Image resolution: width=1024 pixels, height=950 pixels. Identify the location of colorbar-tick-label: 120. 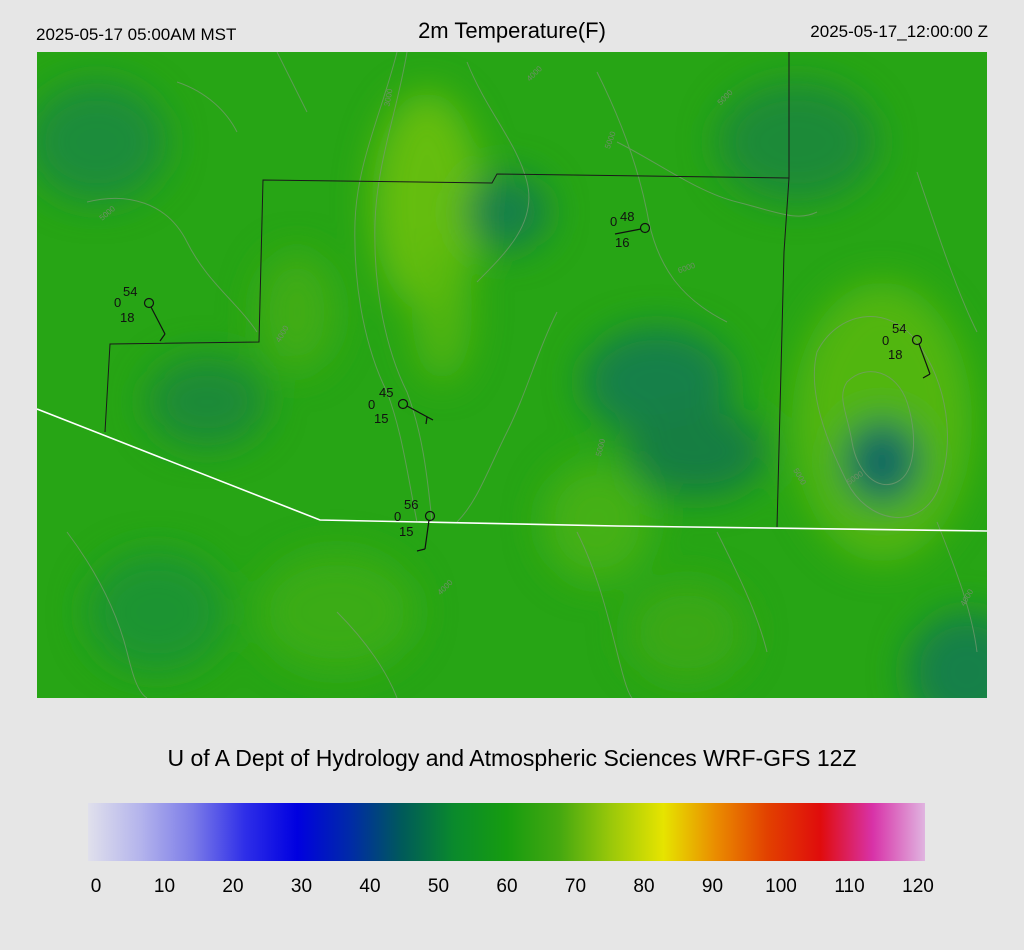
(918, 886).